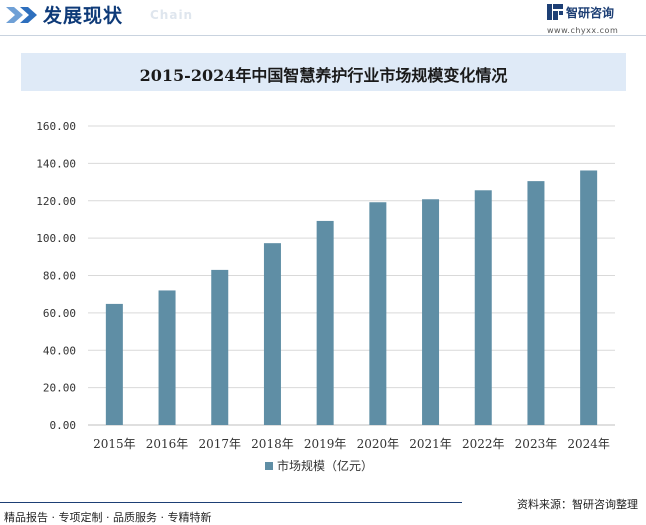  What do you see at coordinates (323, 75) in the screenshot?
I see `chart-title: 2015-2024年中国智慧养护行业市场规模变化情况` at bounding box center [323, 75].